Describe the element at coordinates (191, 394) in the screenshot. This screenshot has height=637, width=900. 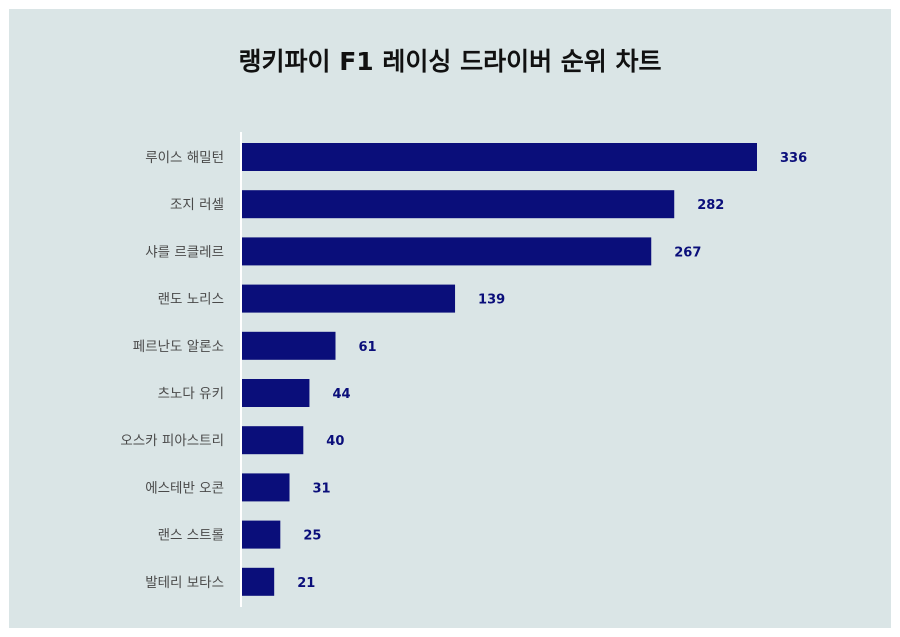
I see `category-label: 츠노다 유키` at that location.